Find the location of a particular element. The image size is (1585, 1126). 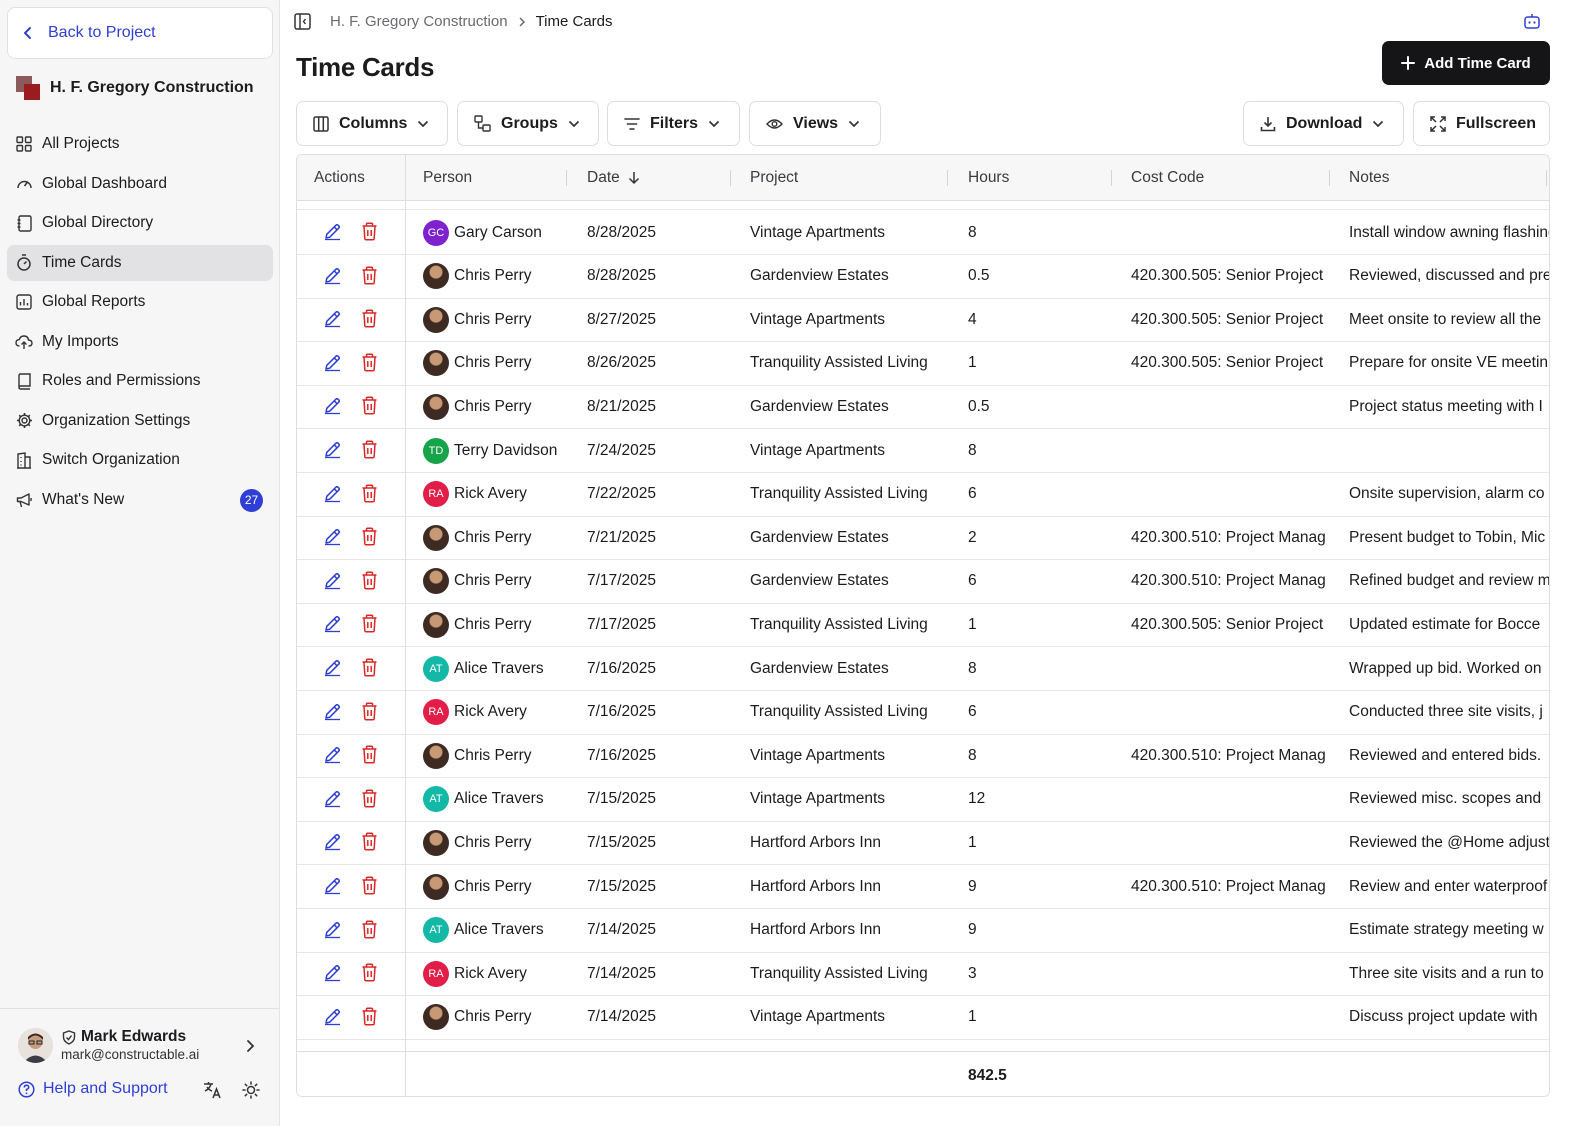

user-avatar is located at coordinates (35, 1045).